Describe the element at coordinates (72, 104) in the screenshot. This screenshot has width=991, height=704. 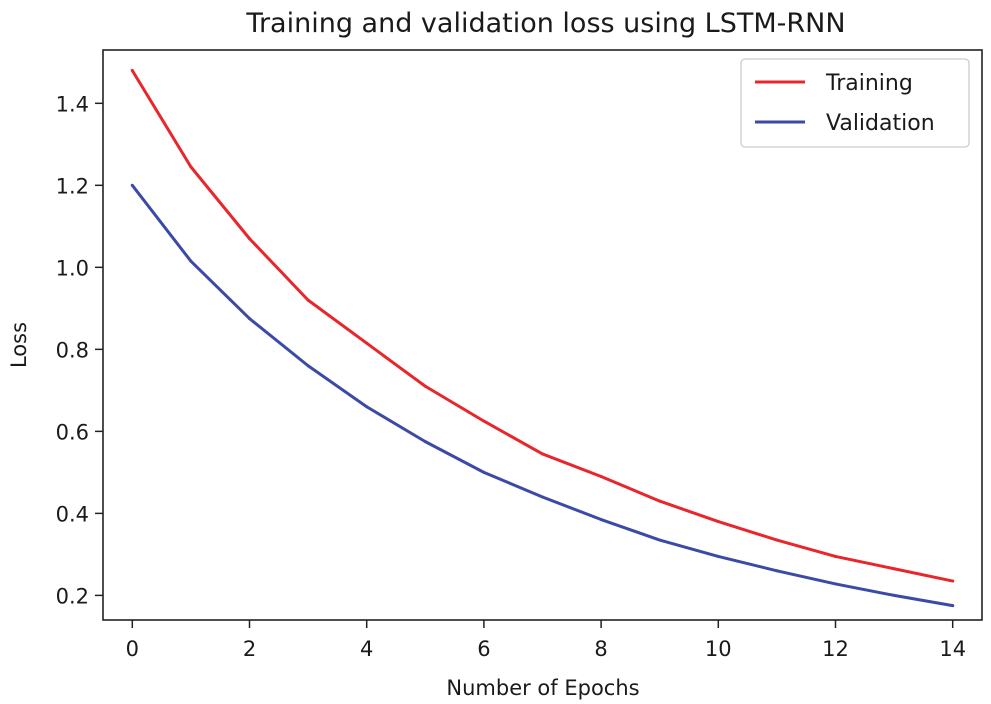
I see `y-tick-label: 1.4` at that location.